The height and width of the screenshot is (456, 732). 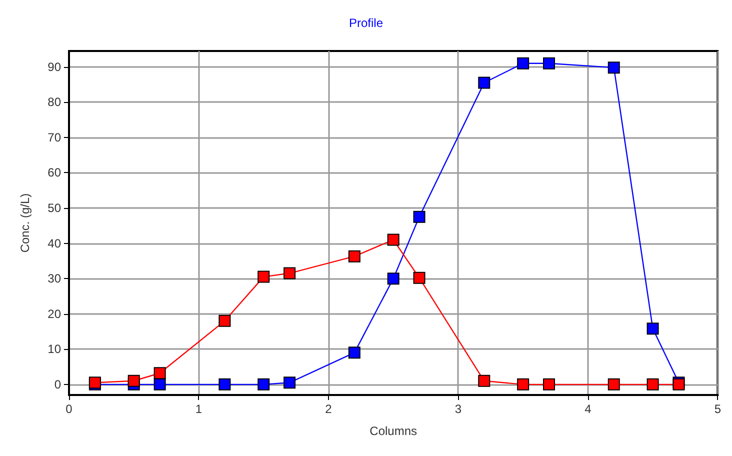 What do you see at coordinates (69, 409) in the screenshot?
I see `x-tick-label: 0` at bounding box center [69, 409].